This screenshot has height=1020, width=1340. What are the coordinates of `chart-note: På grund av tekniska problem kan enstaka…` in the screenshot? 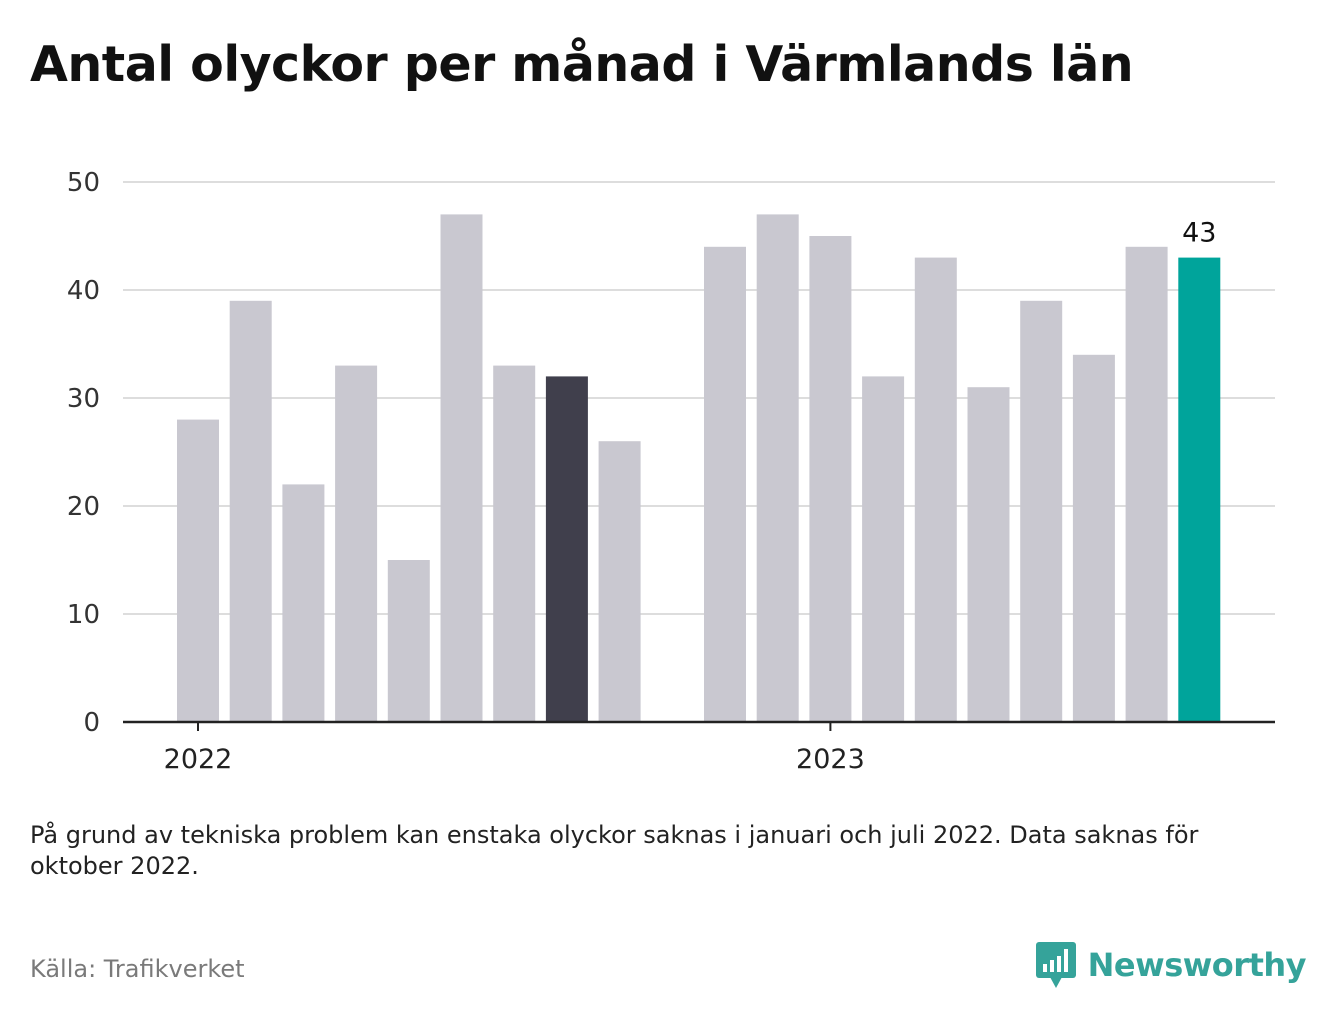 It's located at (614, 850).